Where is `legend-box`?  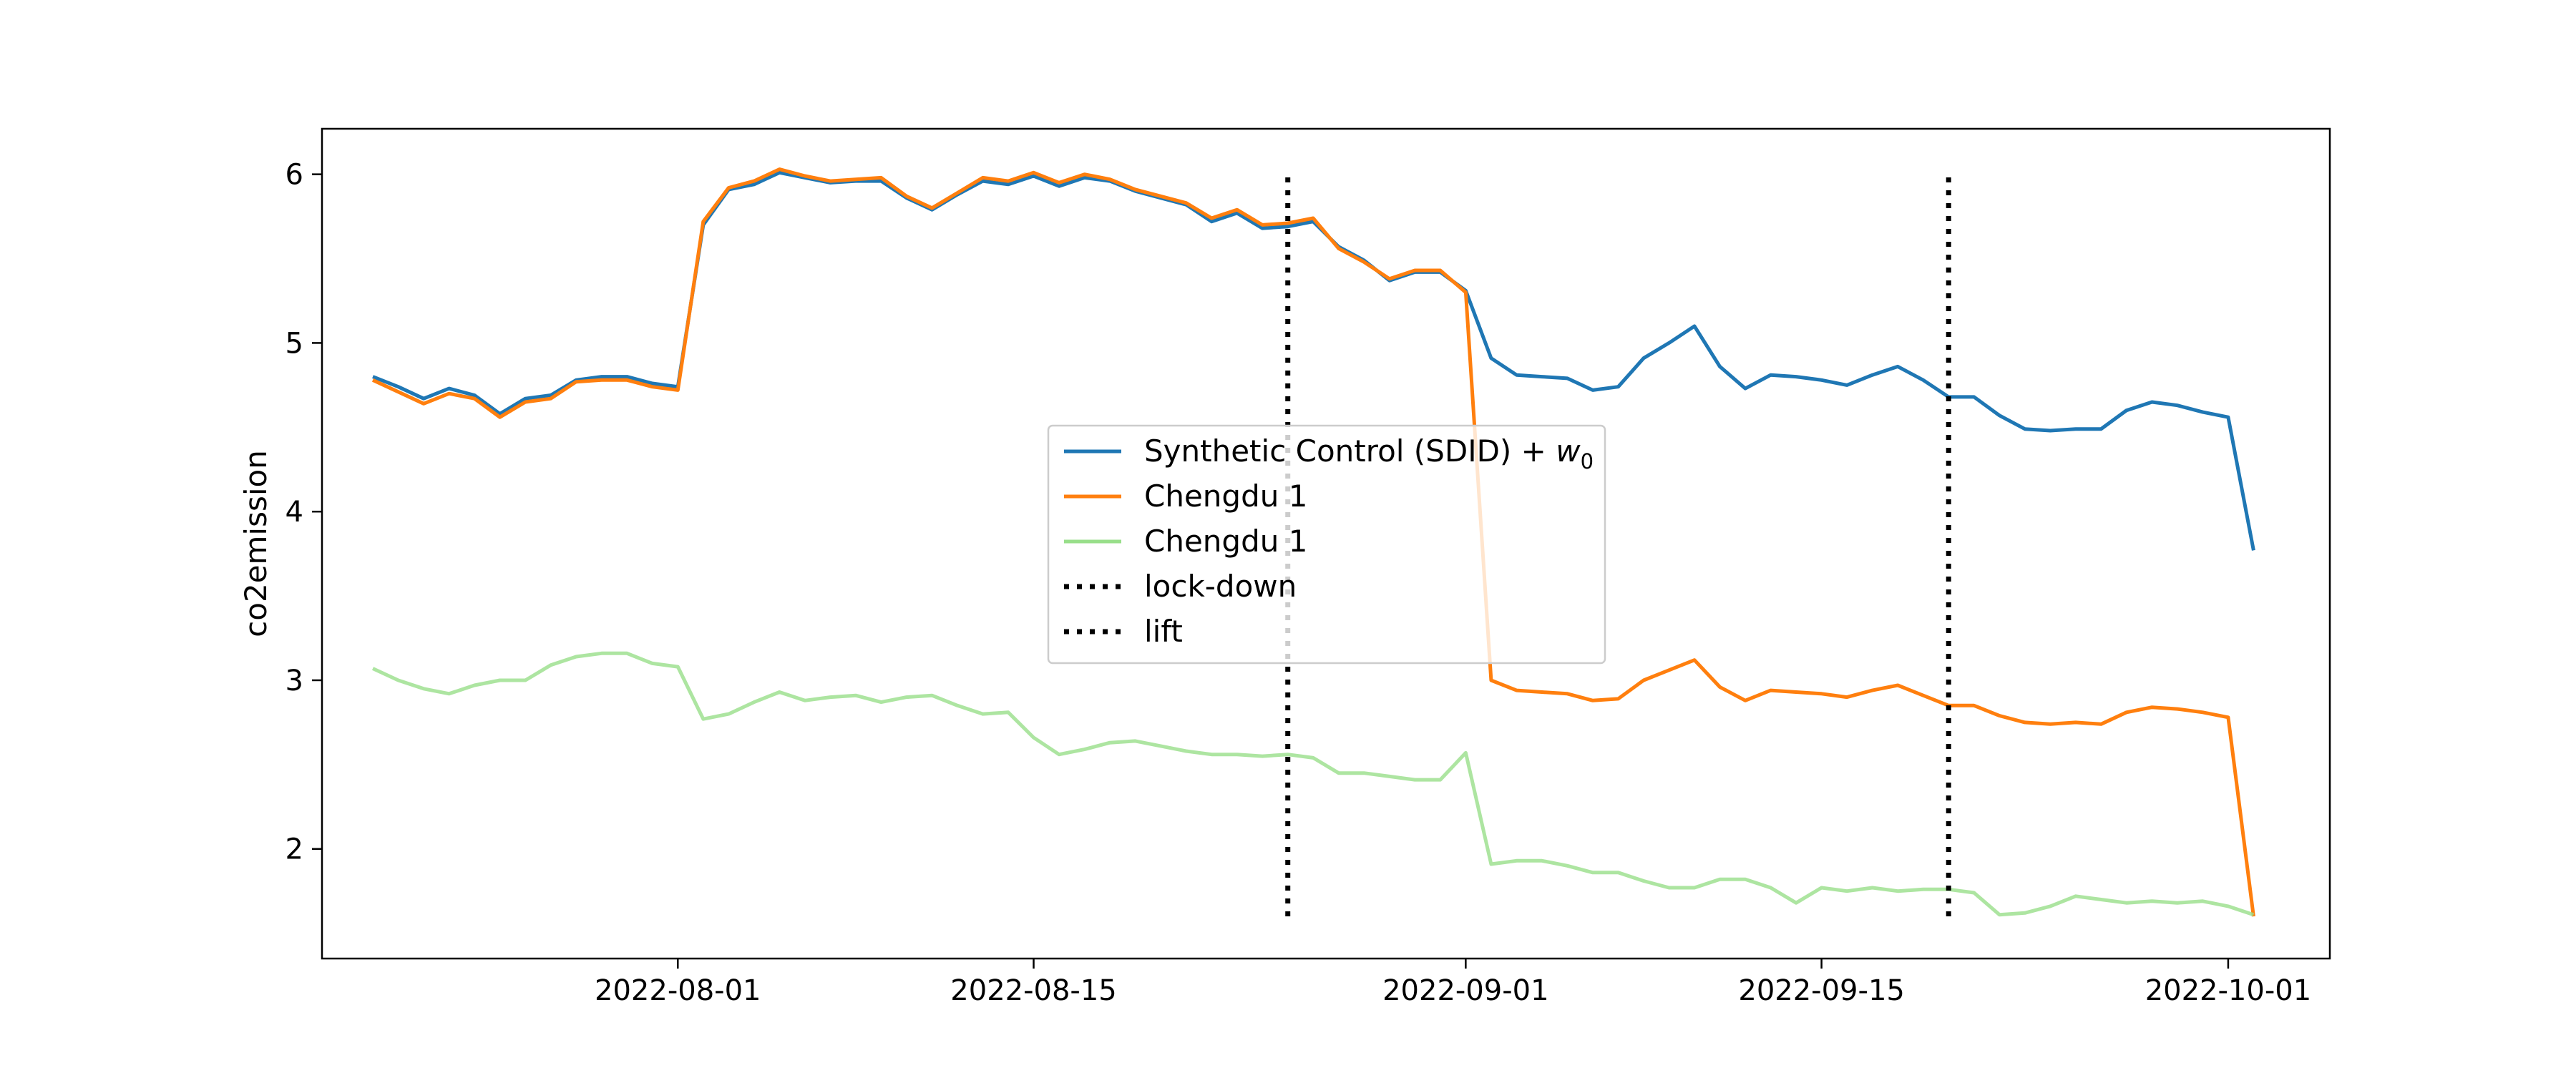
legend-box is located at coordinates (1326, 544).